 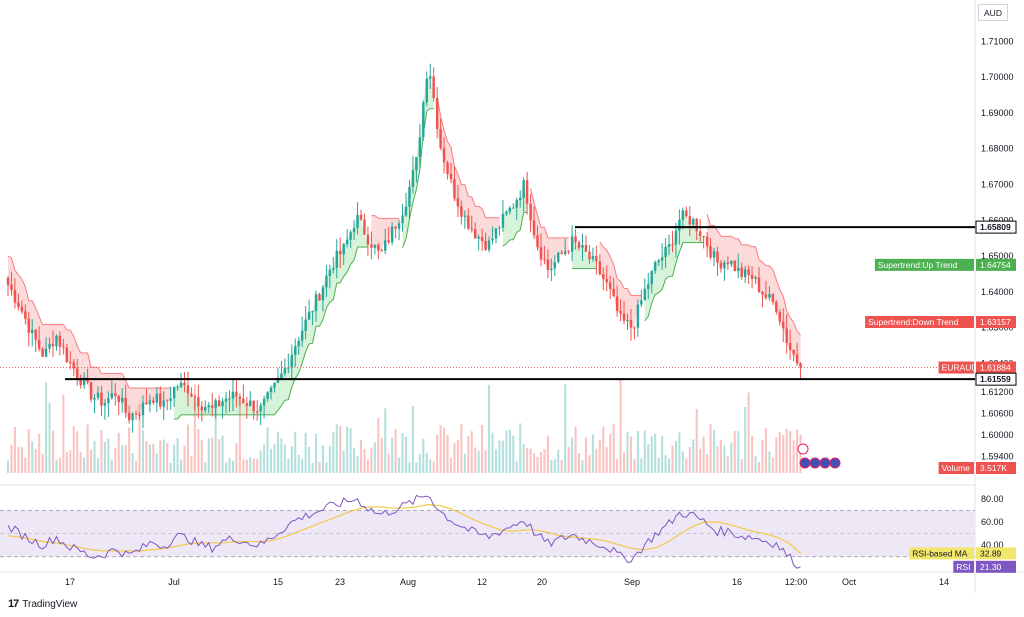 What do you see at coordinates (507, 582) in the screenshot?
I see `time-axis: 17 Jul 15 23 Aug 12 20 Sep 16 12:00 Oct 14` at bounding box center [507, 582].